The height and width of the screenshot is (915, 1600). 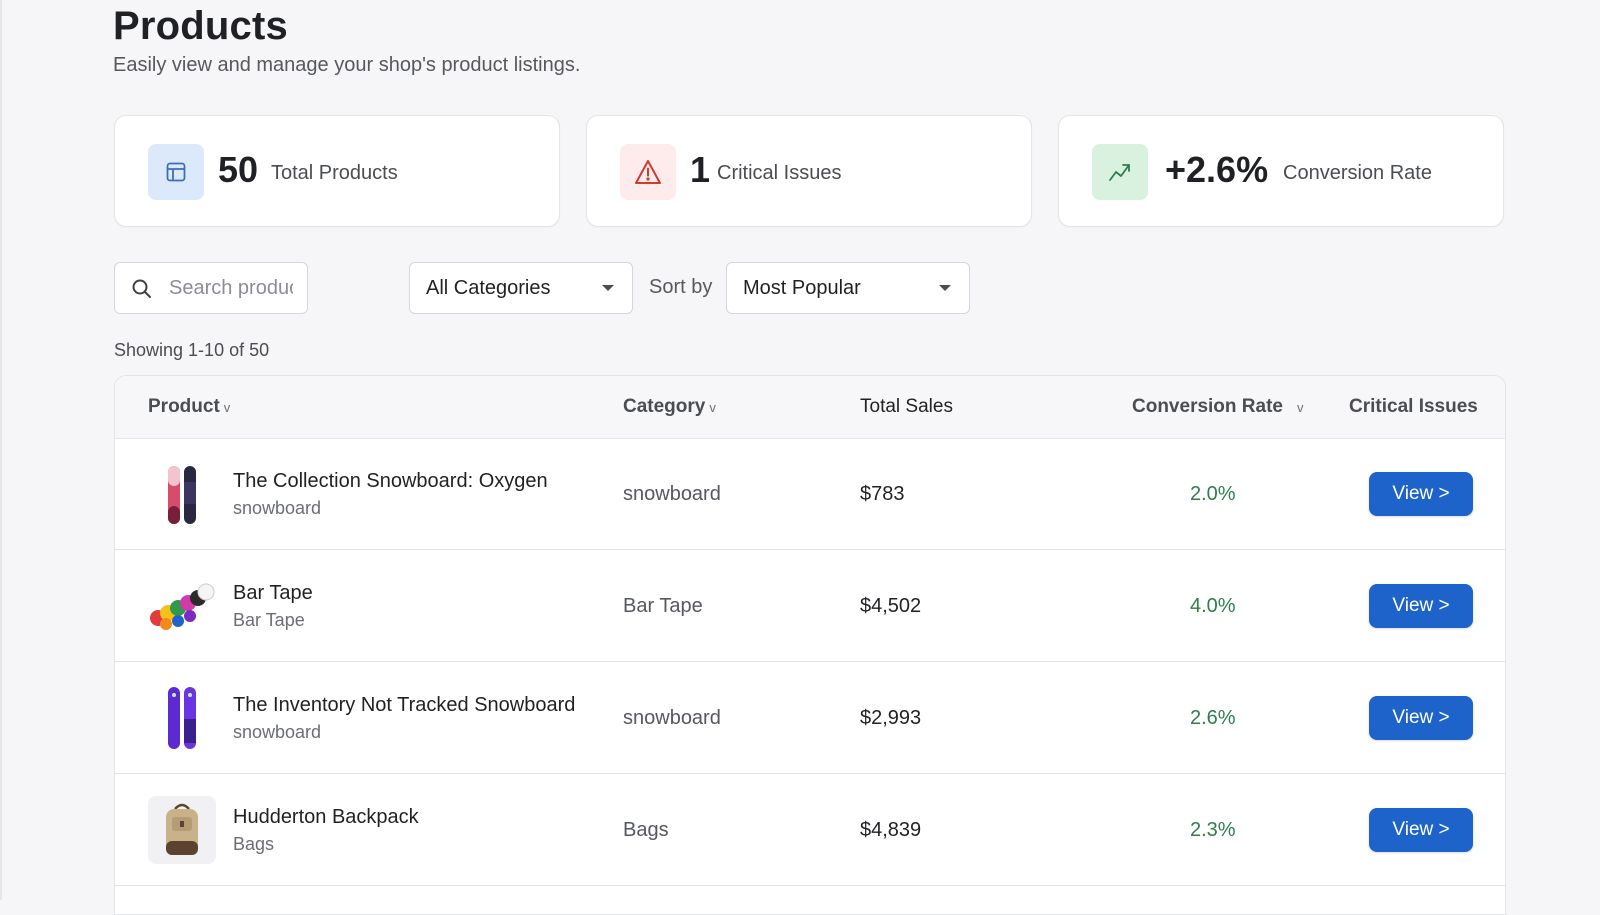 I want to click on product-conversion-rate: 2.6%, so click(x=1213, y=718).